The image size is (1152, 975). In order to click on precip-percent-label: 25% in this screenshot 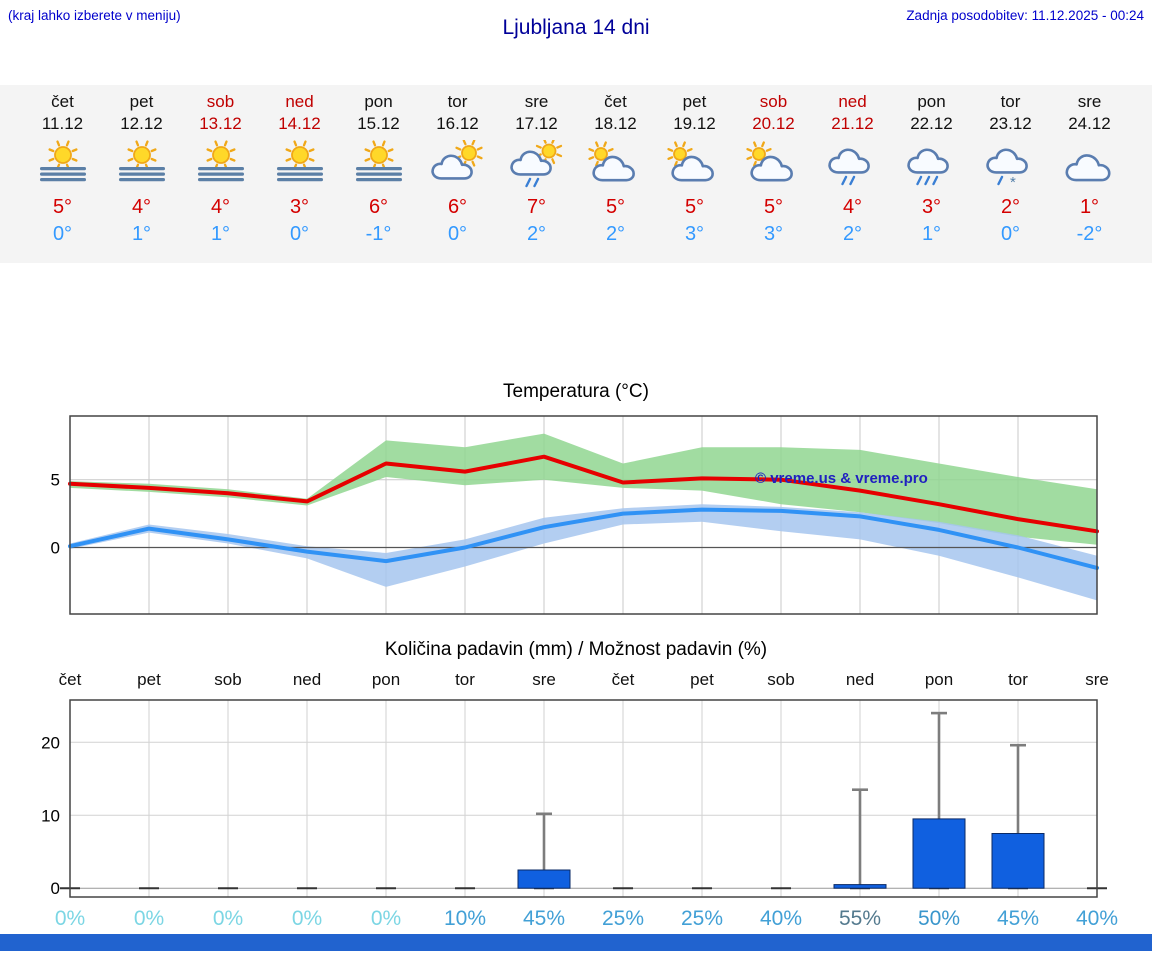, I will do `click(702, 918)`.